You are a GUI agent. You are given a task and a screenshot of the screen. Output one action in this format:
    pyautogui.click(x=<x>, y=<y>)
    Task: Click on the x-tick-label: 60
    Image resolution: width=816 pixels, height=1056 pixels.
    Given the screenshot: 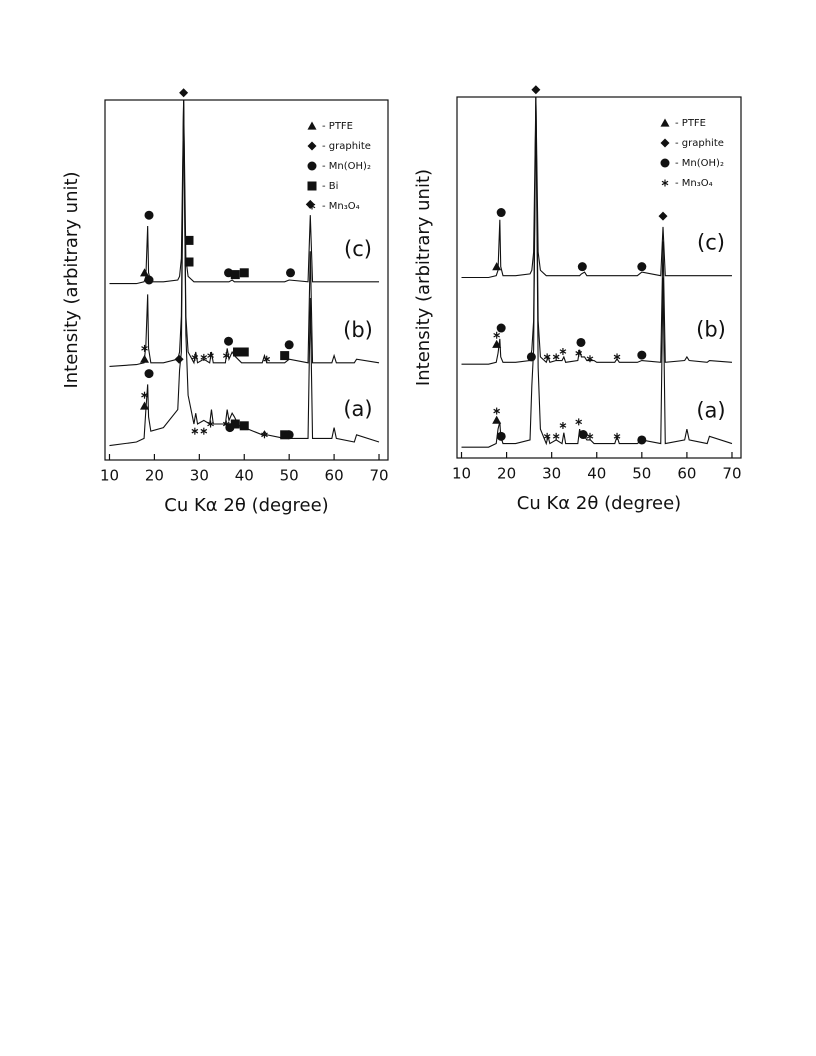 What is the action you would take?
    pyautogui.click(x=686, y=474)
    